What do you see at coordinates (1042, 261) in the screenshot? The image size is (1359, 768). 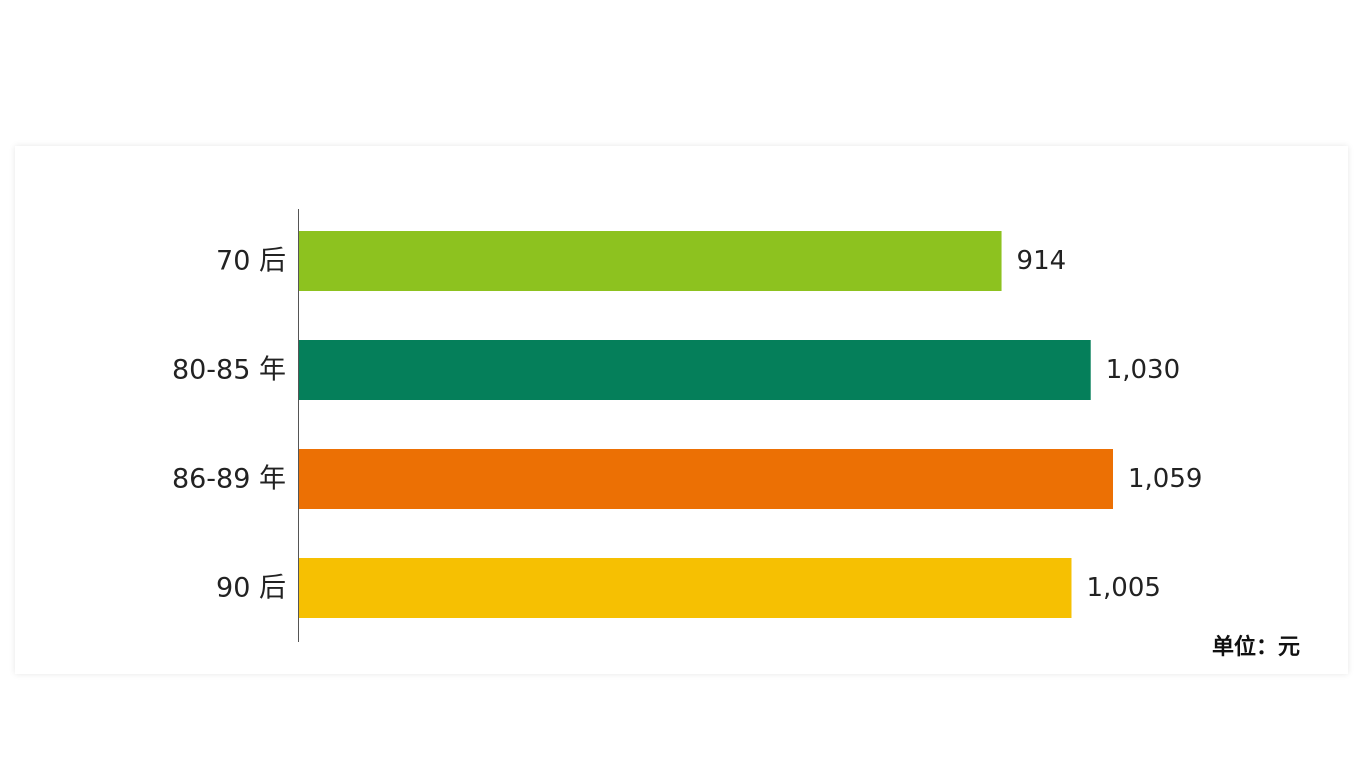 I see `value-label-1: 914` at bounding box center [1042, 261].